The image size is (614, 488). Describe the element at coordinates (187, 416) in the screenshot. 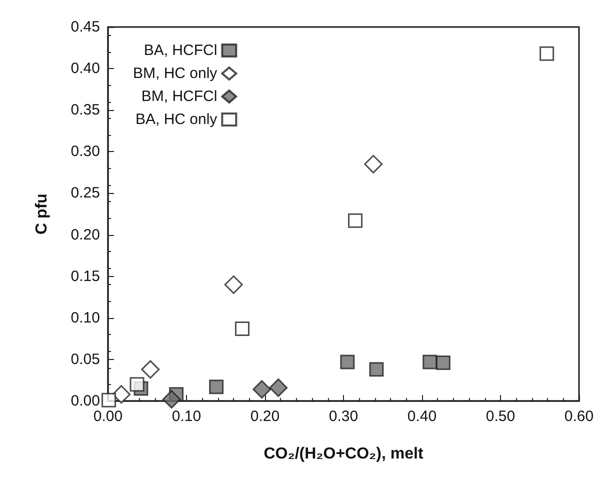

I see `x-tick-label: 0.10` at that location.